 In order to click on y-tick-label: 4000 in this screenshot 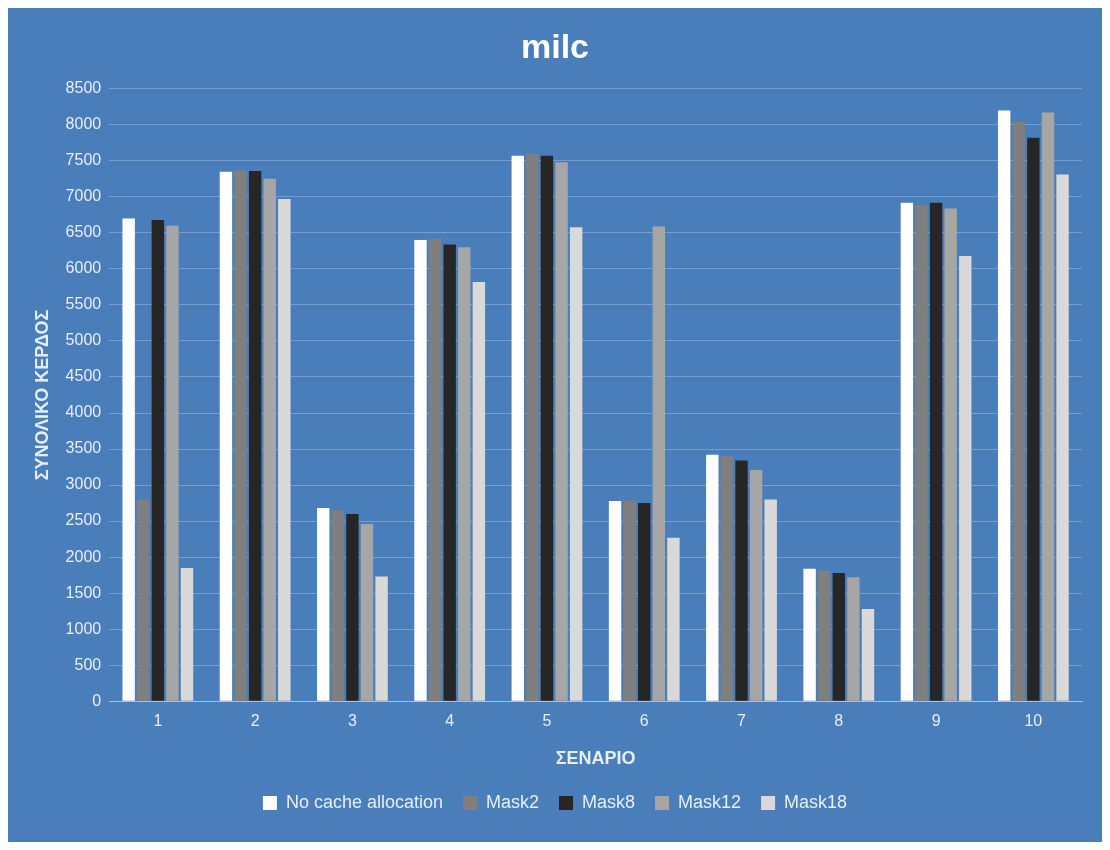, I will do `click(83, 412)`.